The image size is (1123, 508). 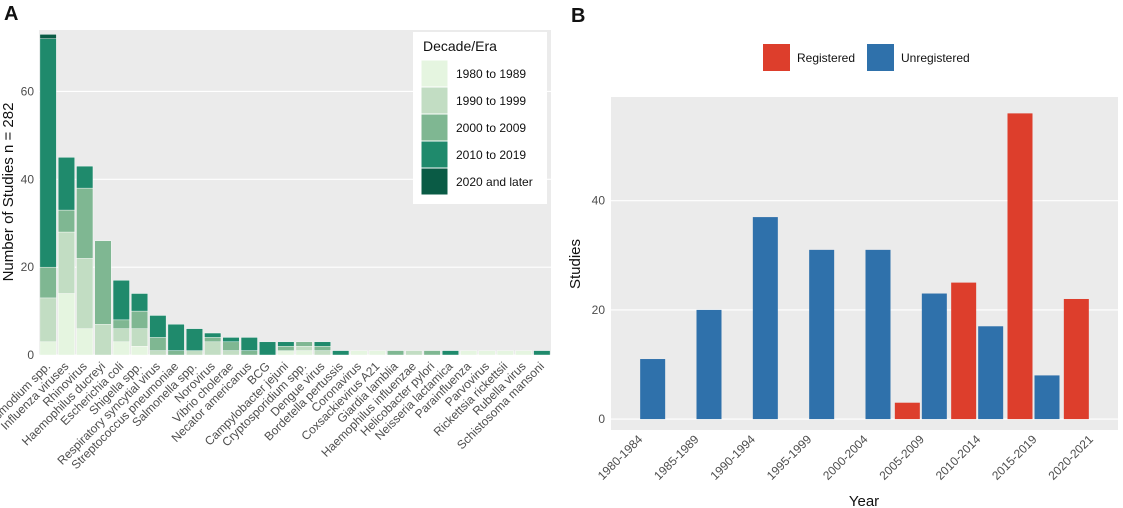 What do you see at coordinates (460, 46) in the screenshot?
I see `panel-a-legend-title: Decade/Era` at bounding box center [460, 46].